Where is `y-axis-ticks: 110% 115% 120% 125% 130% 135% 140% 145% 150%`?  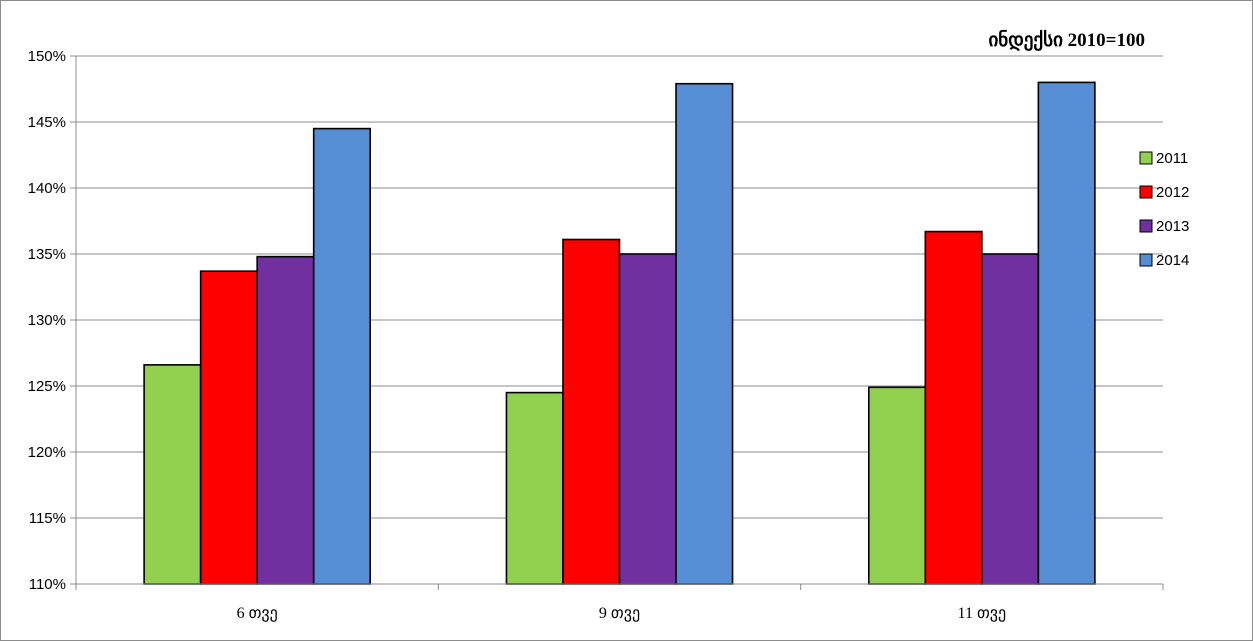 y-axis-ticks: 110% 115% 120% 125% 130% 135% 140% 145% 150% is located at coordinates (52, 320).